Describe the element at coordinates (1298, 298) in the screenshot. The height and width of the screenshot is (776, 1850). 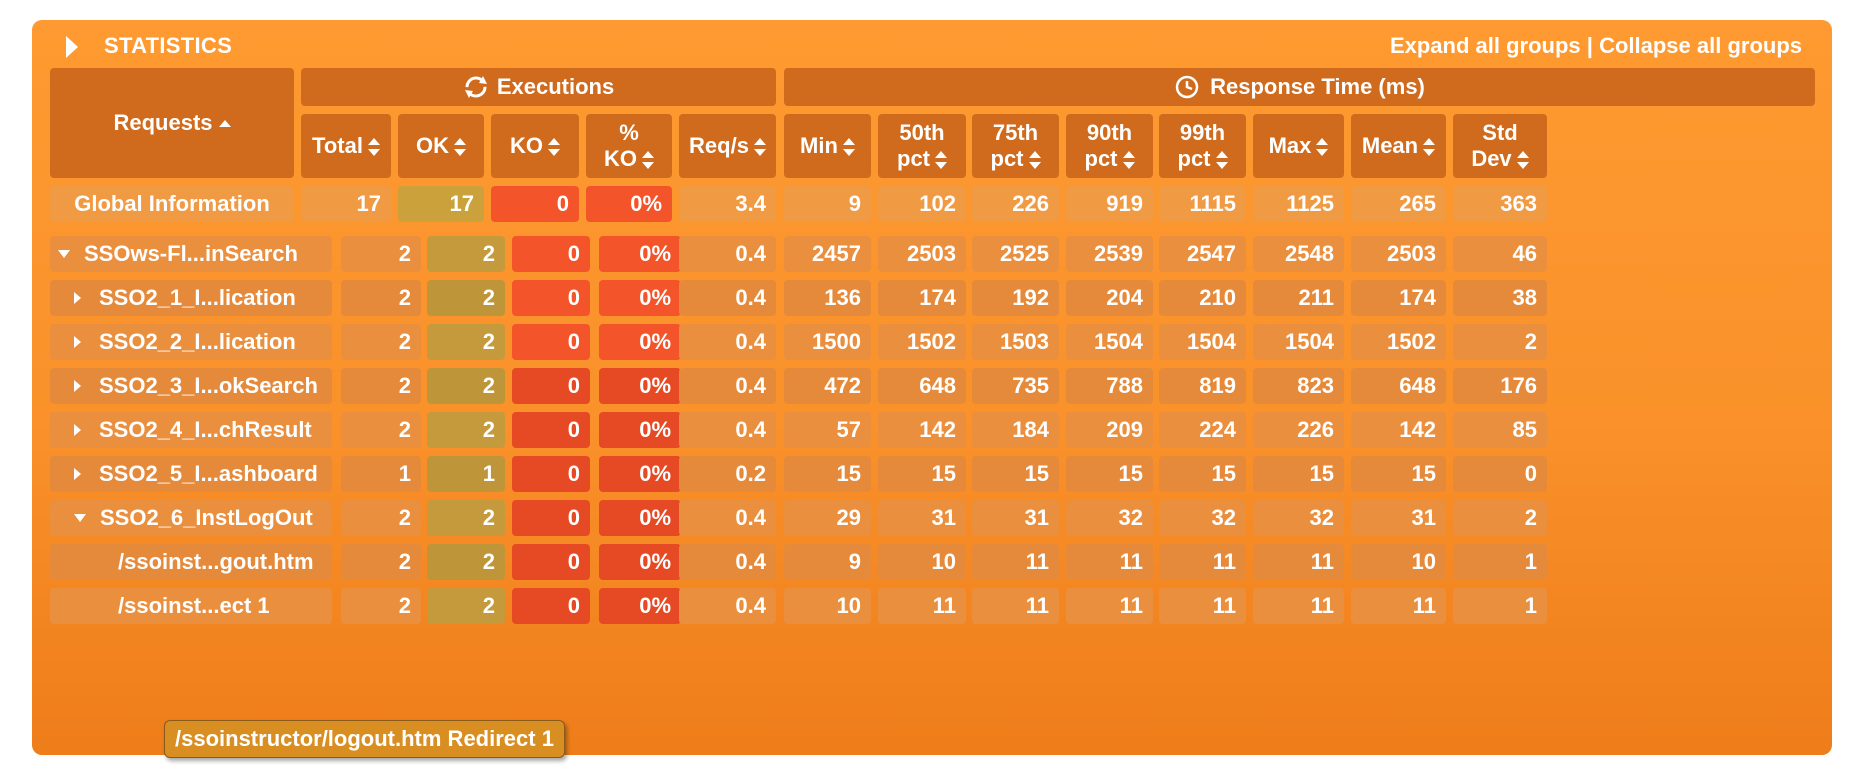
I see `row-cell: 211` at that location.